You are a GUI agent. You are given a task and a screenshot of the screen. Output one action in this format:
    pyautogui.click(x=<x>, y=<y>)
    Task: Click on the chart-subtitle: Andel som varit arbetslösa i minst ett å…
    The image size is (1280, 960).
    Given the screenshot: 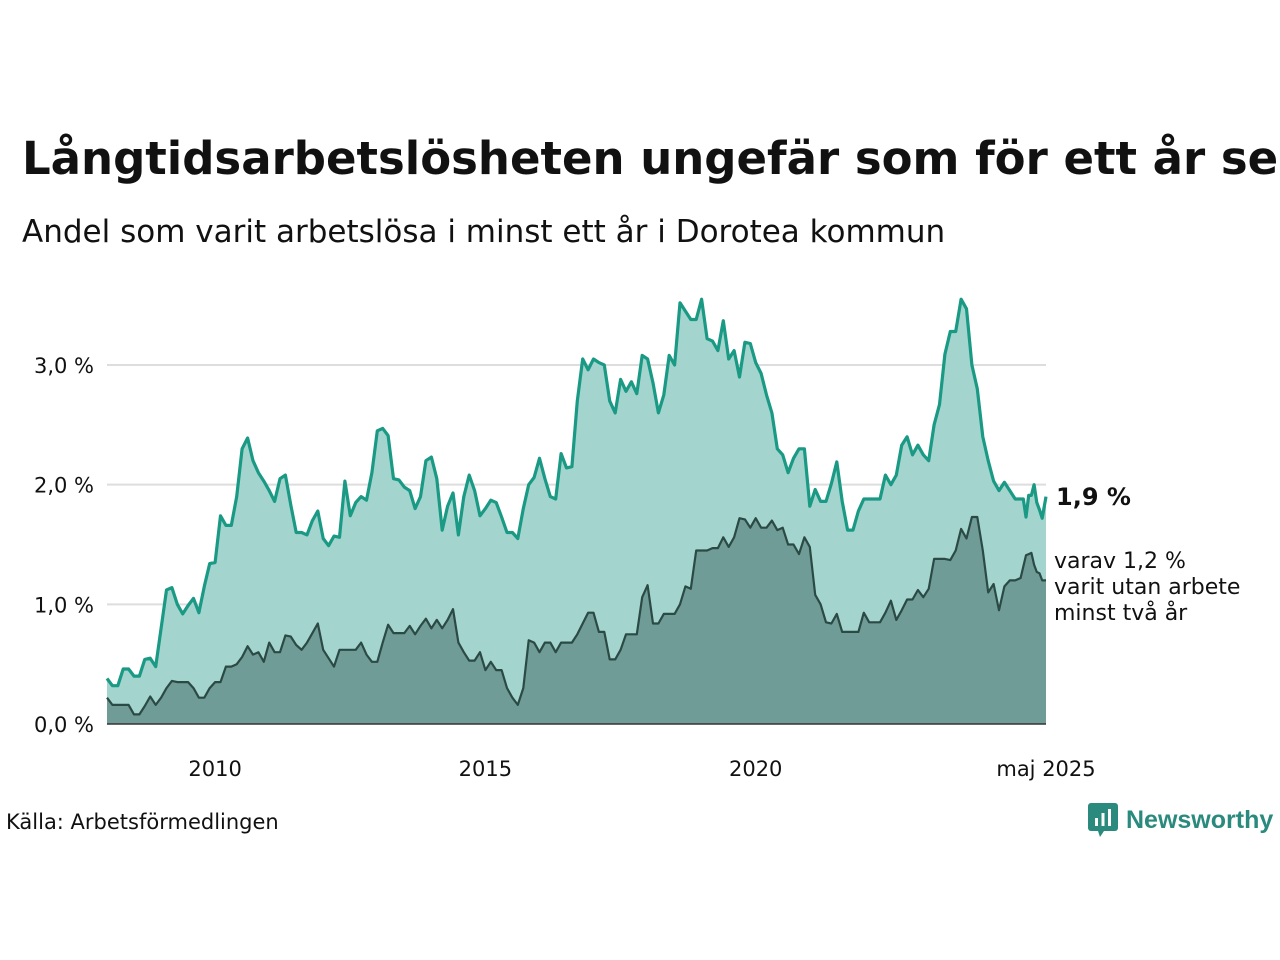 What is the action you would take?
    pyautogui.click(x=484, y=232)
    